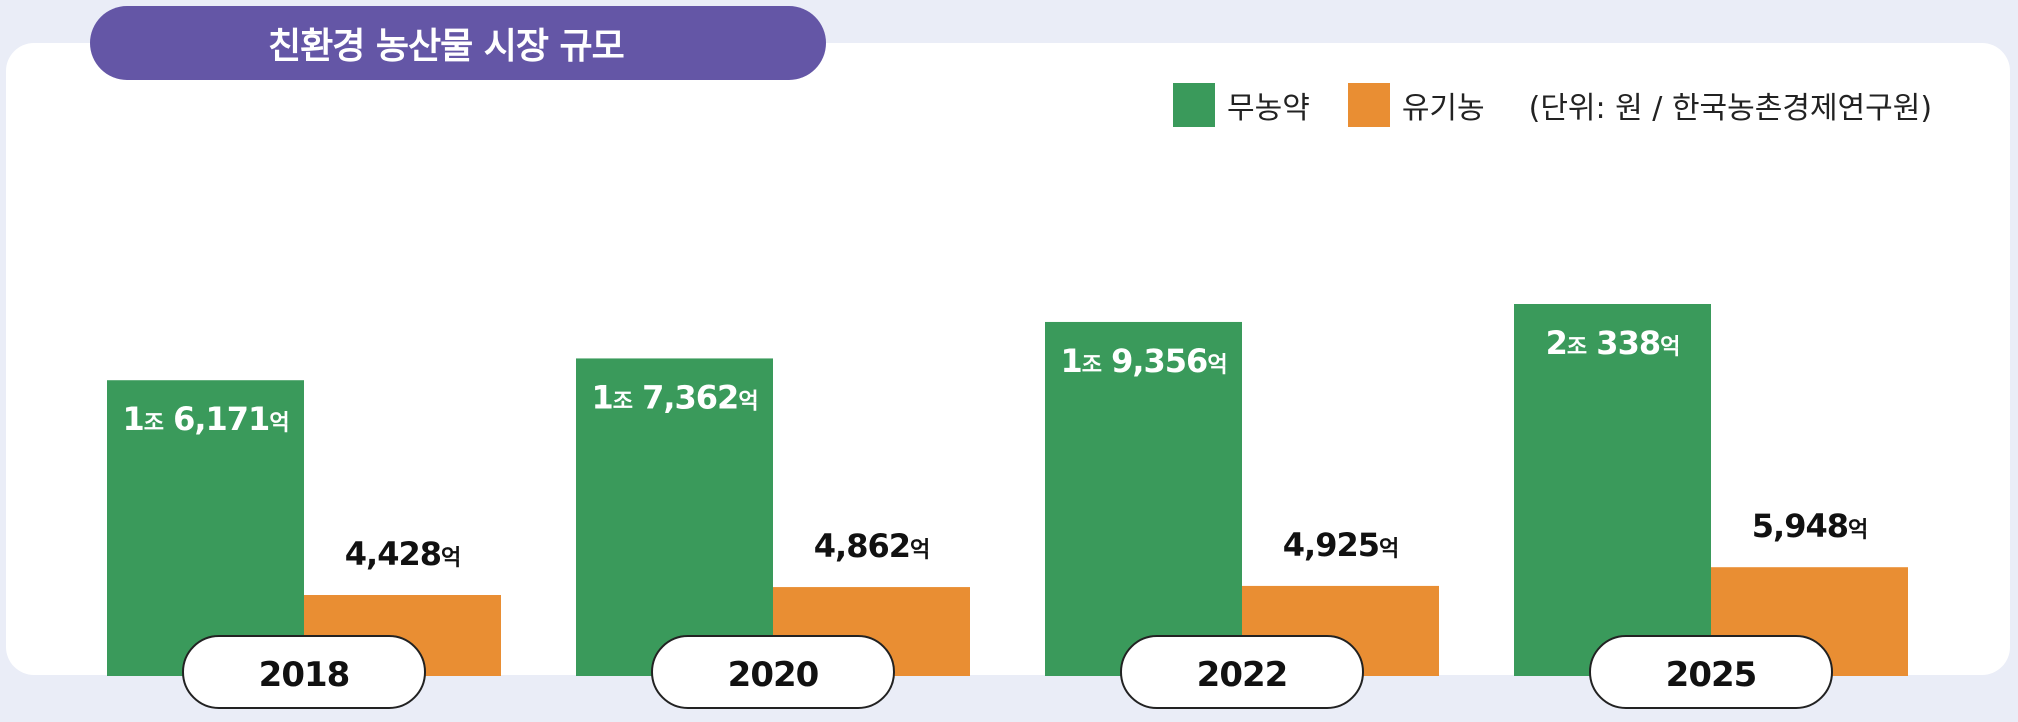  I want to click on legend-swatch-green, so click(1194, 105).